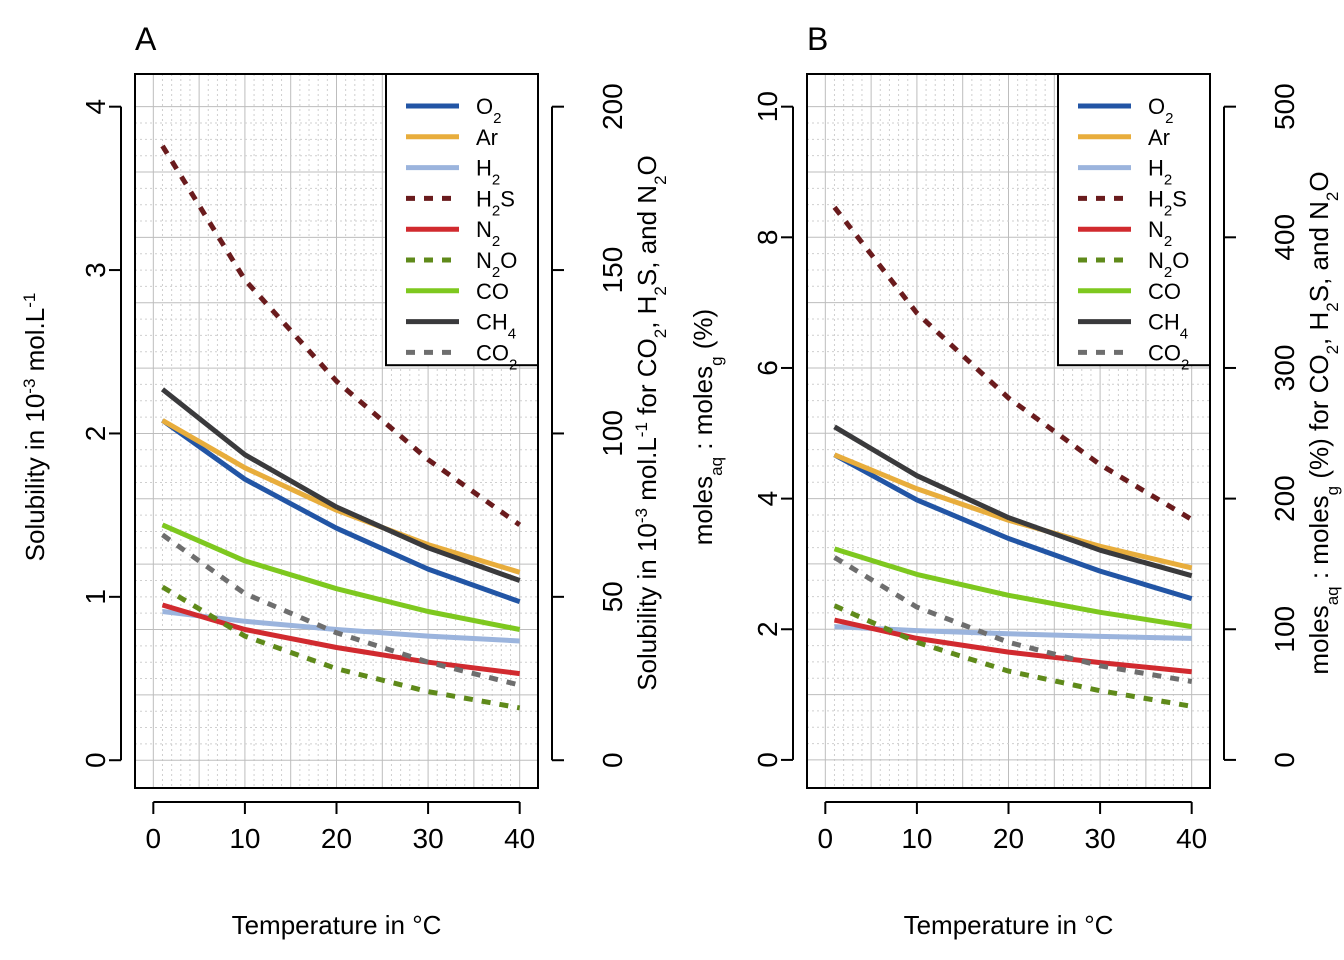 Image resolution: width=1344 pixels, height=960 pixels. What do you see at coordinates (589, 425) in the screenshot?
I see `y-axis-right: 0 50 100 150 200` at bounding box center [589, 425].